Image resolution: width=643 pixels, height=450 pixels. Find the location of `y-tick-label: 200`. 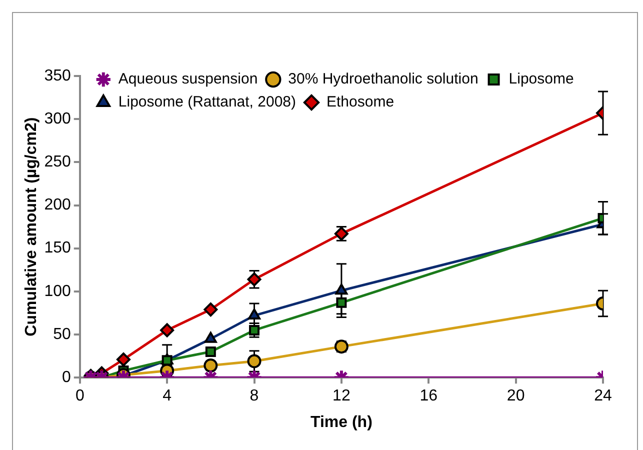

y-tick-label: 200 is located at coordinates (57, 205).